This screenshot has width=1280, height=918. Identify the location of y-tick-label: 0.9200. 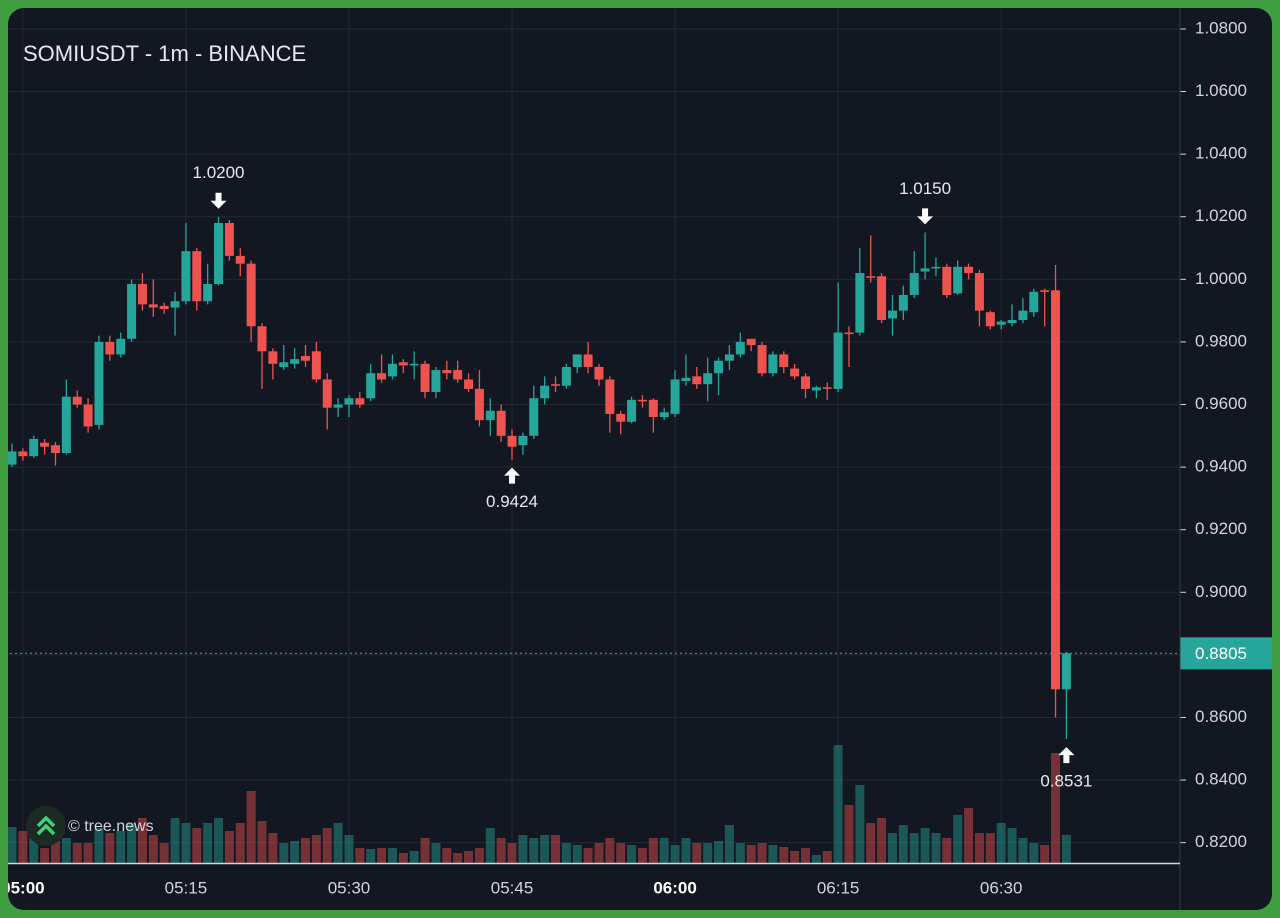
(1221, 528).